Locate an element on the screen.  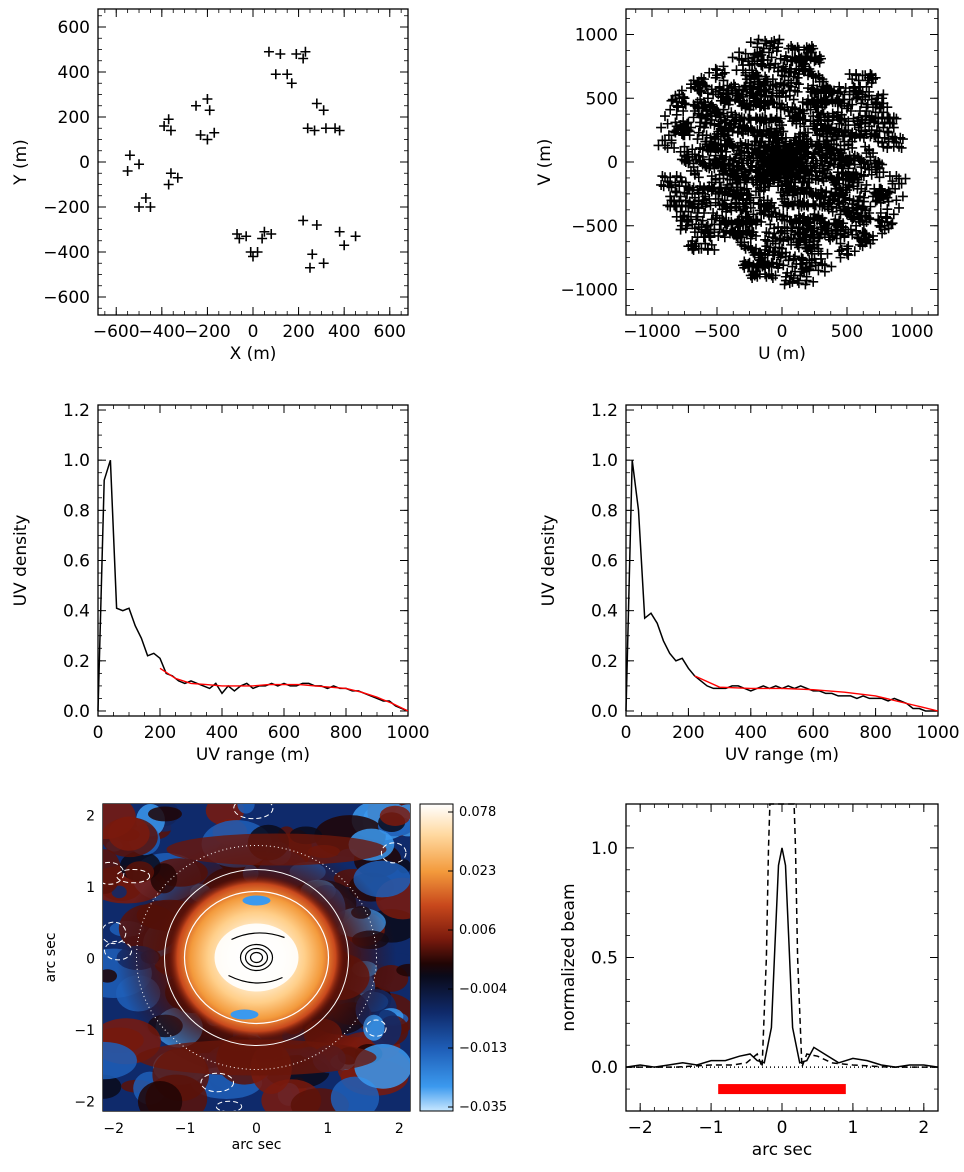
x-axis-title: arc sec is located at coordinates (782, 1150).